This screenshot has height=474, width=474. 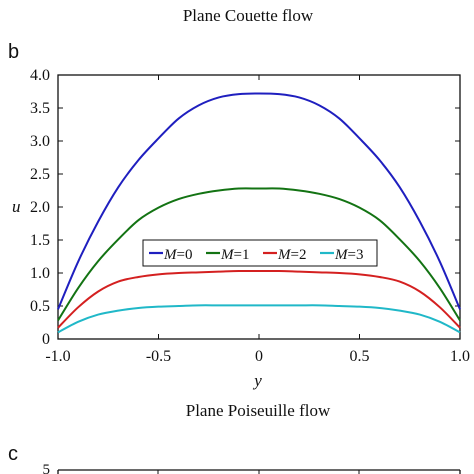 What do you see at coordinates (158, 356) in the screenshot?
I see `x-tick-label: -0.5` at bounding box center [158, 356].